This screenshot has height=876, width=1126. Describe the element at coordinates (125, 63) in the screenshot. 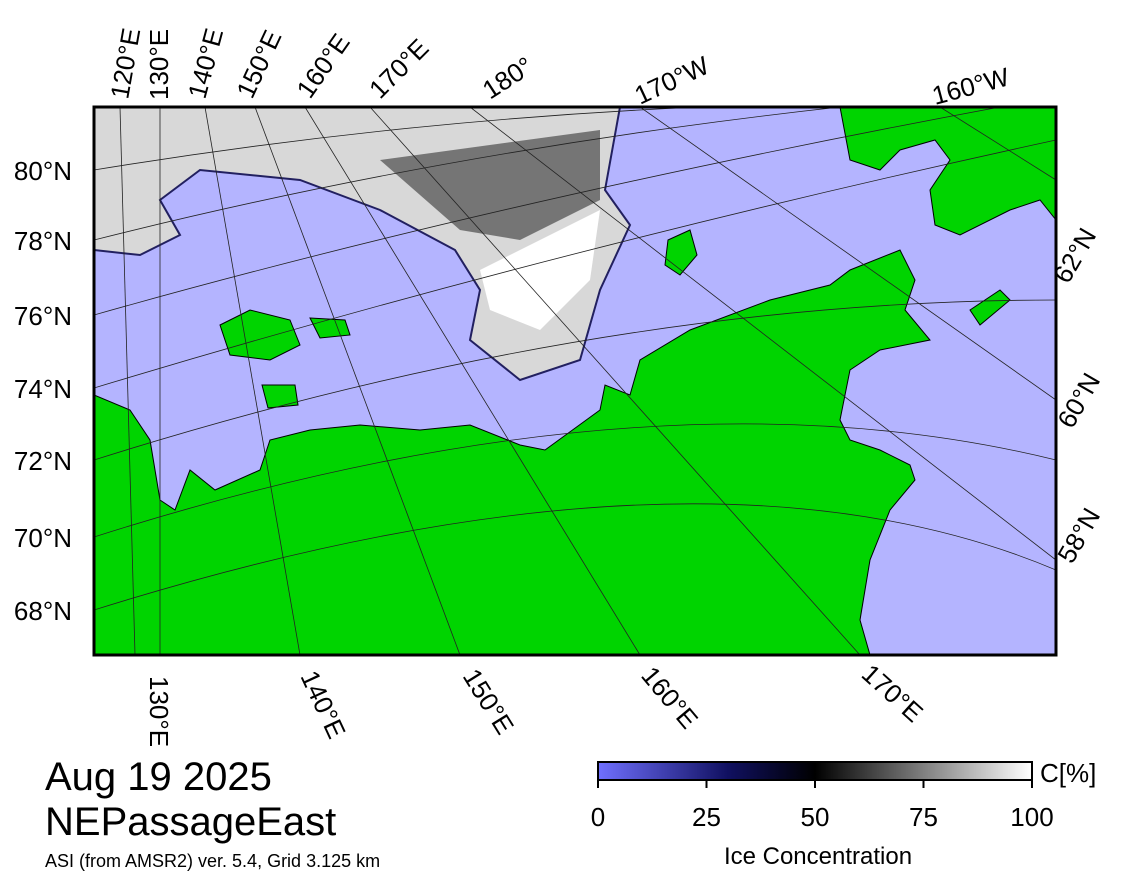

I see `coord-label: 120°E` at that location.